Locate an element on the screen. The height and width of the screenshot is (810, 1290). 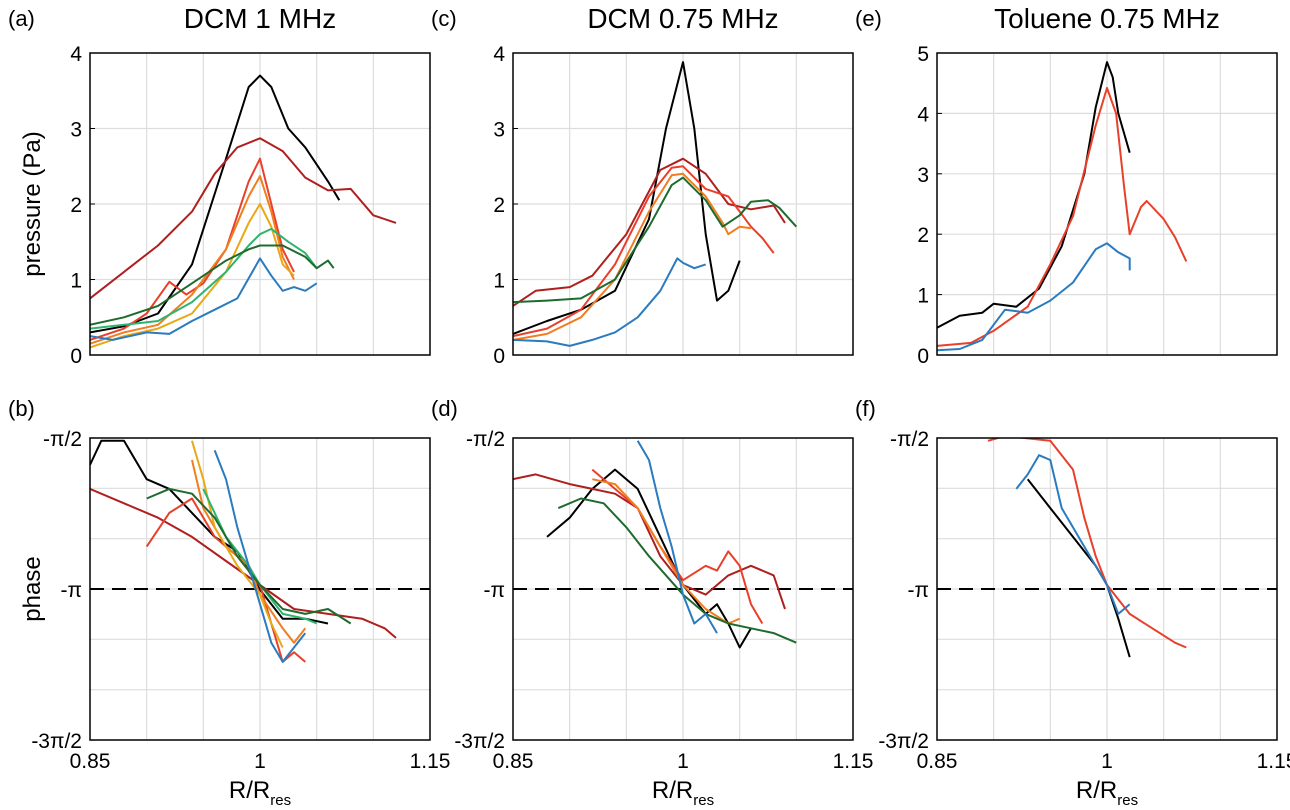
panel-letter: (d) is located at coordinates (444, 408).